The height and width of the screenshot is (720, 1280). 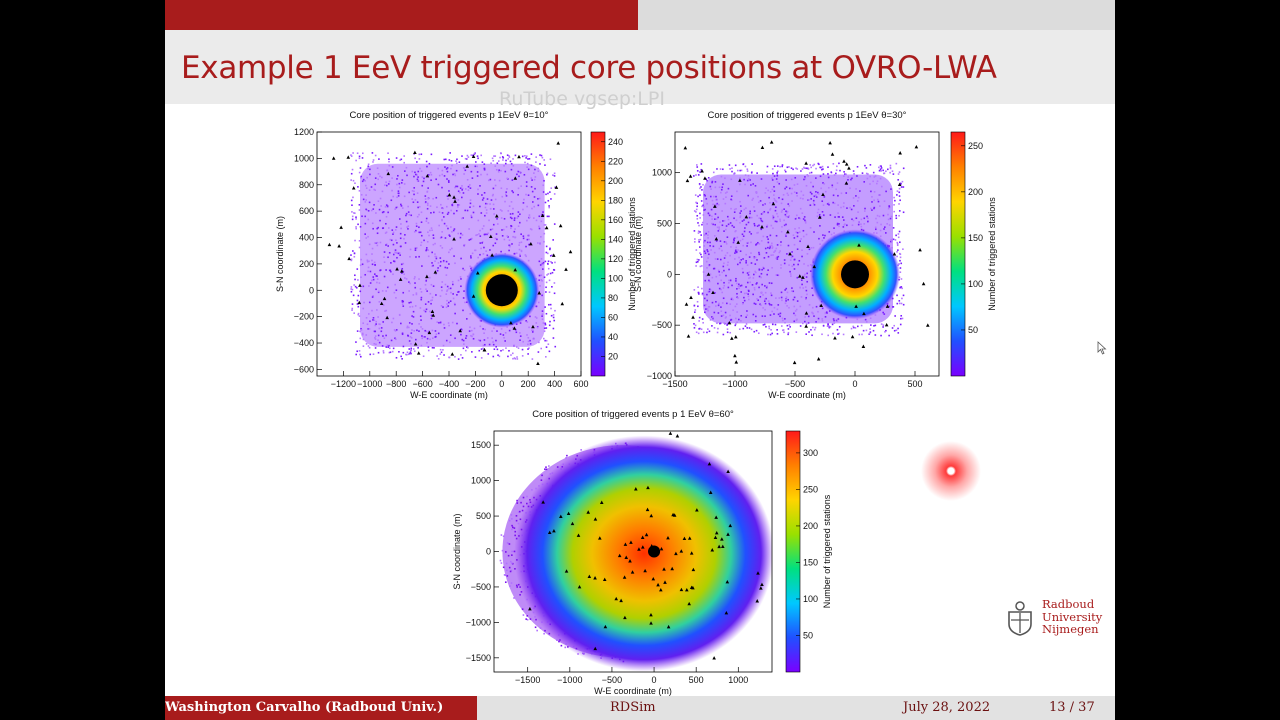 I want to click on x-tick-label: −800, so click(x=396, y=384).